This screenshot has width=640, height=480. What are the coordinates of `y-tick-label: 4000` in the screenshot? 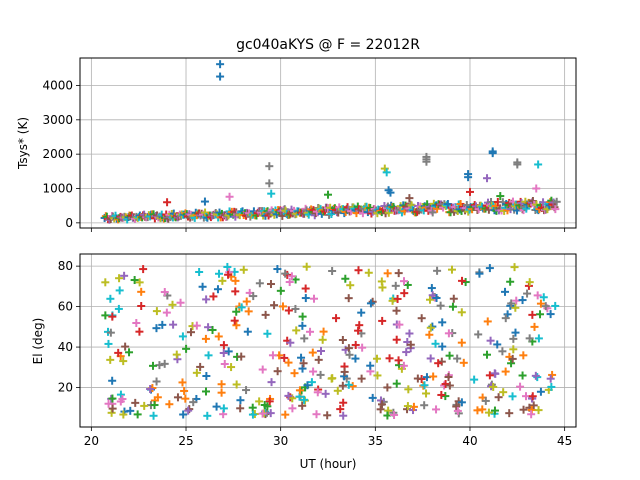 It's located at (57, 85).